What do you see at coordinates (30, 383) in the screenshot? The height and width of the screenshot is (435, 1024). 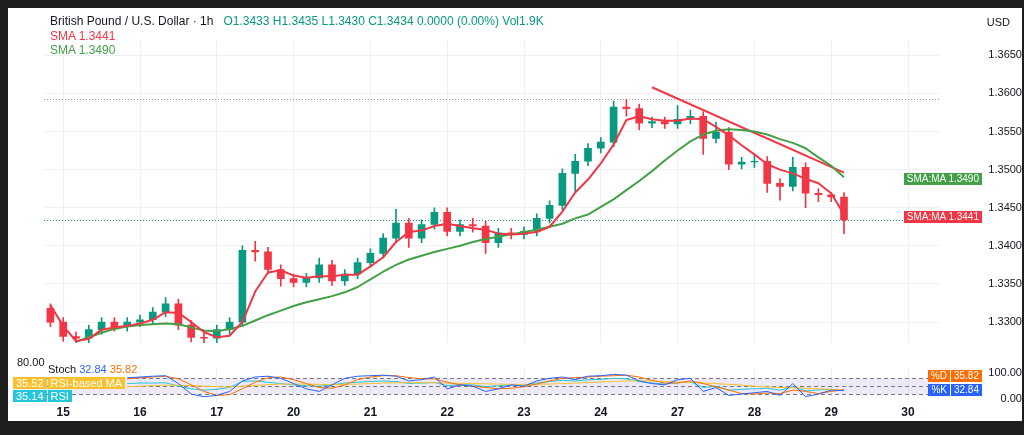 I see `text: 35.52` at bounding box center [30, 383].